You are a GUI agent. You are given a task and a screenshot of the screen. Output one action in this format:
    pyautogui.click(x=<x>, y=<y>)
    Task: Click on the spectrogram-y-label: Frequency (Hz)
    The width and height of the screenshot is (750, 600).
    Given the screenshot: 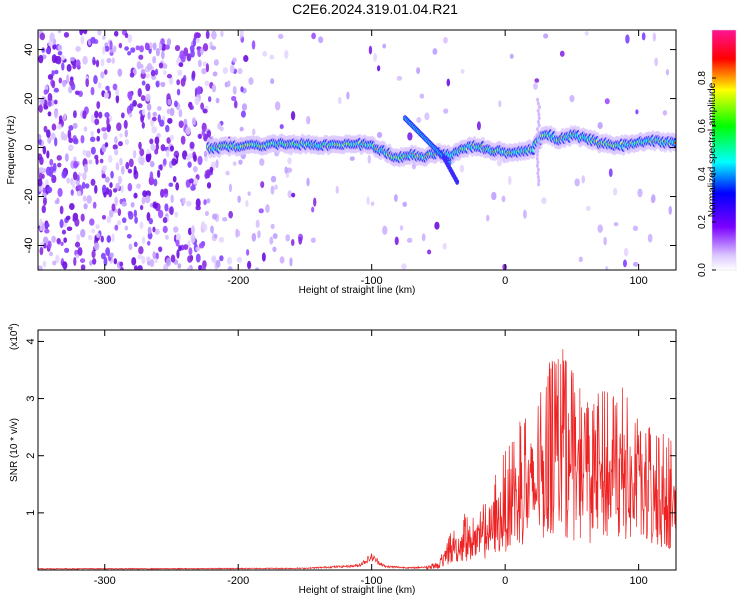 What is the action you would take?
    pyautogui.click(x=11, y=150)
    